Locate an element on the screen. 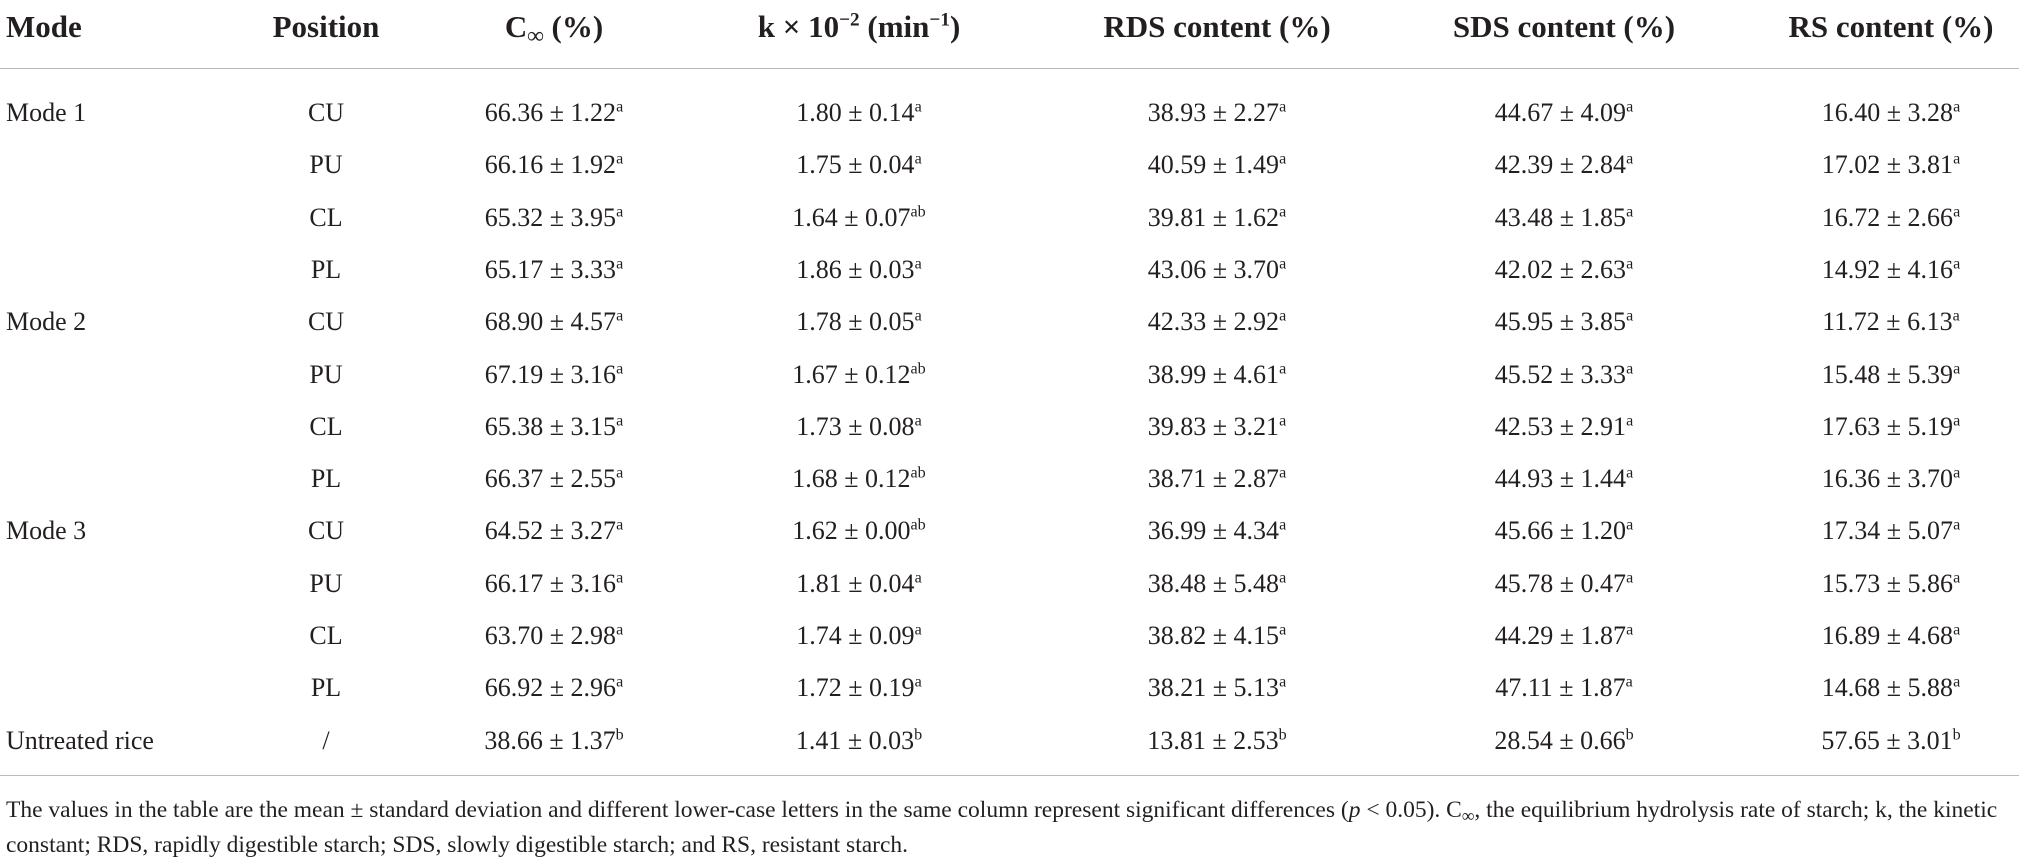 The image size is (2019, 867). table-cell: 15.48 ± 5.39a is located at coordinates (1891, 375).